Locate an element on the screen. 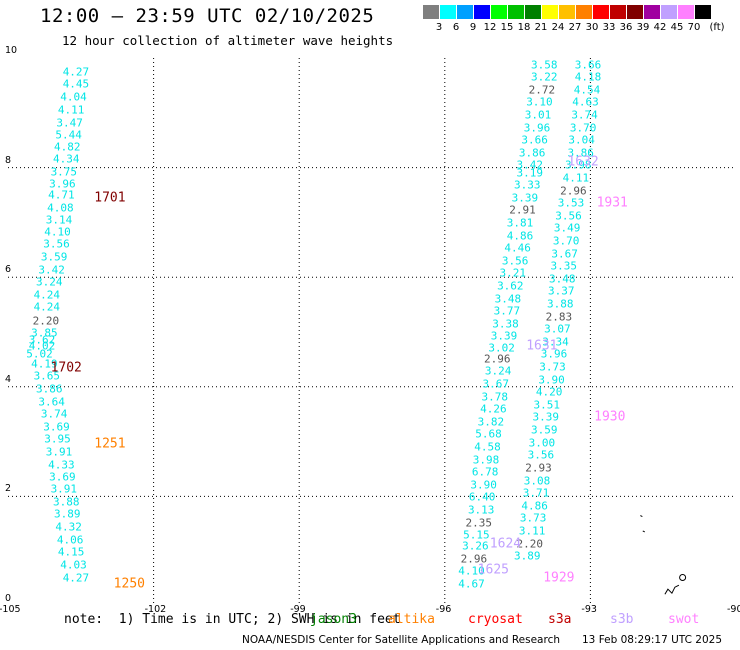 This screenshot has width=740, height=650. wave-height-value: 3.96 is located at coordinates (62, 184).